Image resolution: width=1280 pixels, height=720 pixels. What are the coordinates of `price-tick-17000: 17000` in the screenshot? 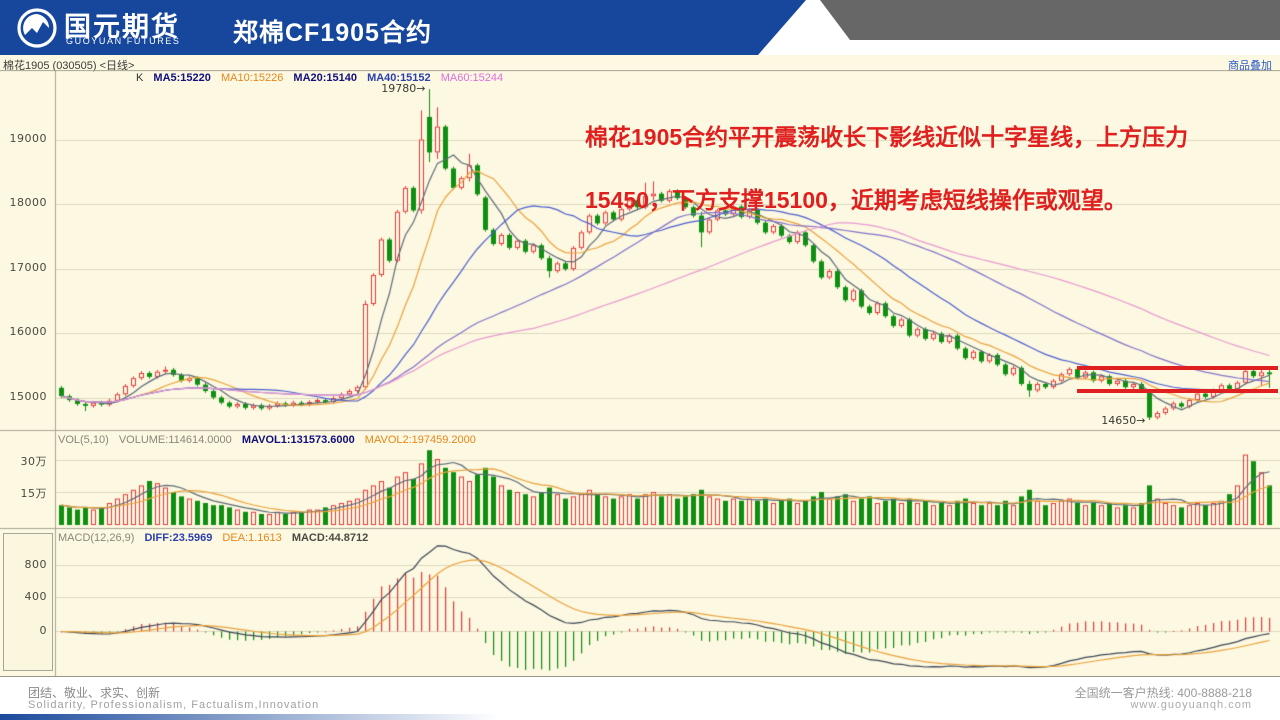 It's located at (28, 267).